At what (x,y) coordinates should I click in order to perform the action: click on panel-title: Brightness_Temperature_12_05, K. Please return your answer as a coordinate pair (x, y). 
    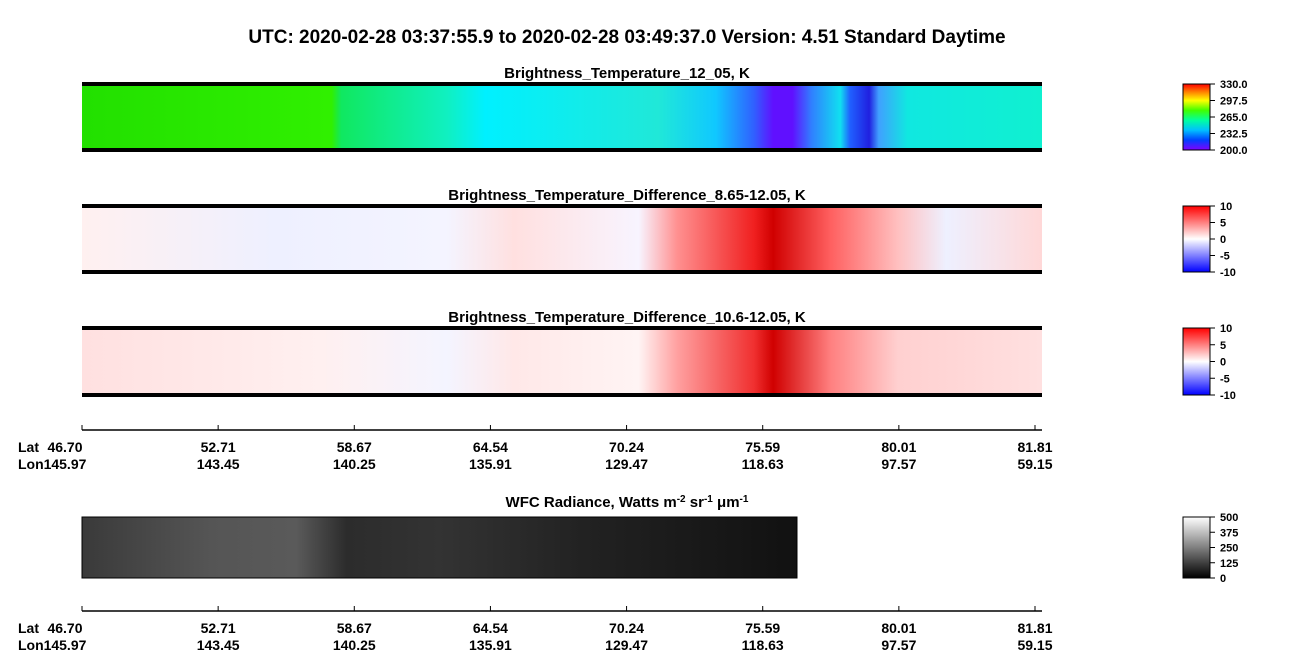
    Looking at the image, I should click on (627, 73).